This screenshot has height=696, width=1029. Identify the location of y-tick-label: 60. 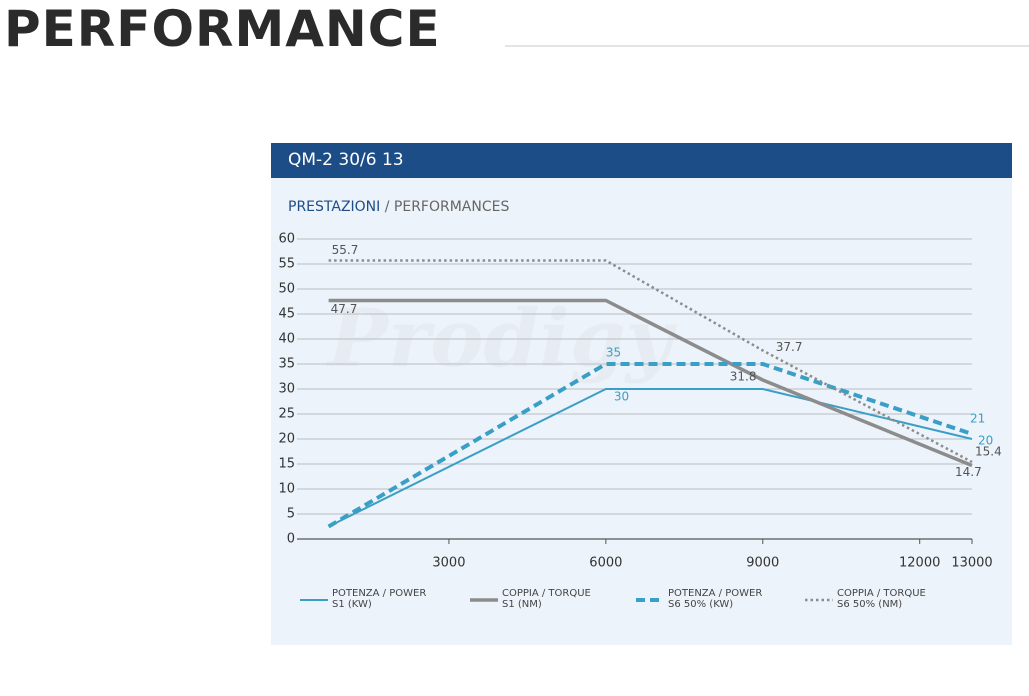
(286, 239).